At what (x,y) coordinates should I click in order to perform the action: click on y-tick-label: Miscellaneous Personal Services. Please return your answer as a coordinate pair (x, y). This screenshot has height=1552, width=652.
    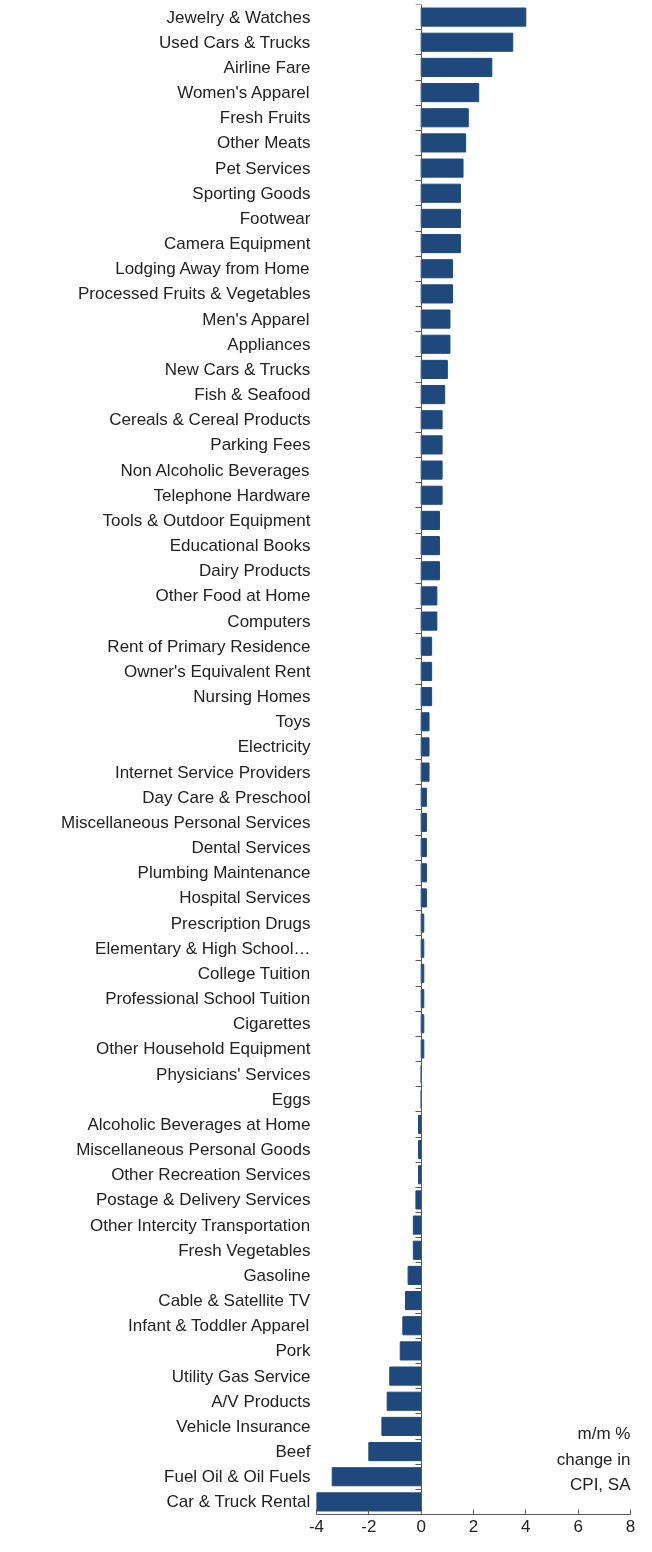
    Looking at the image, I should click on (186, 822).